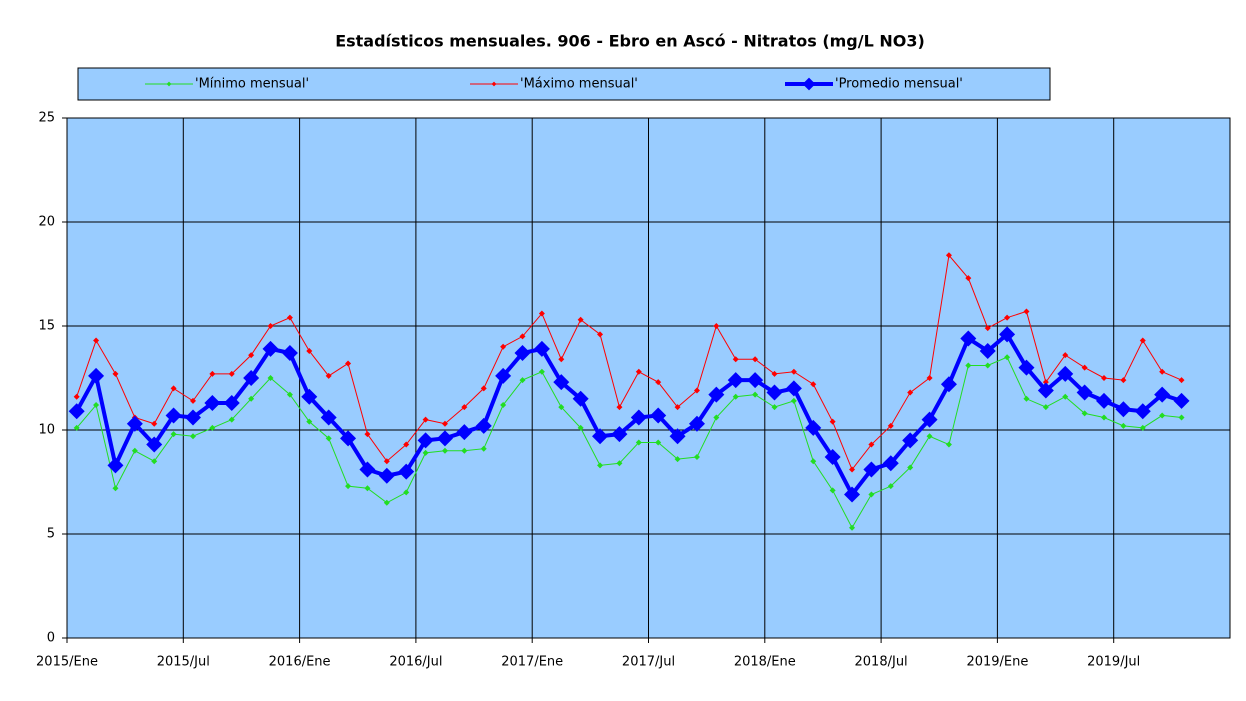  Describe the element at coordinates (46, 326) in the screenshot. I see `y-tick-label: 15` at that location.